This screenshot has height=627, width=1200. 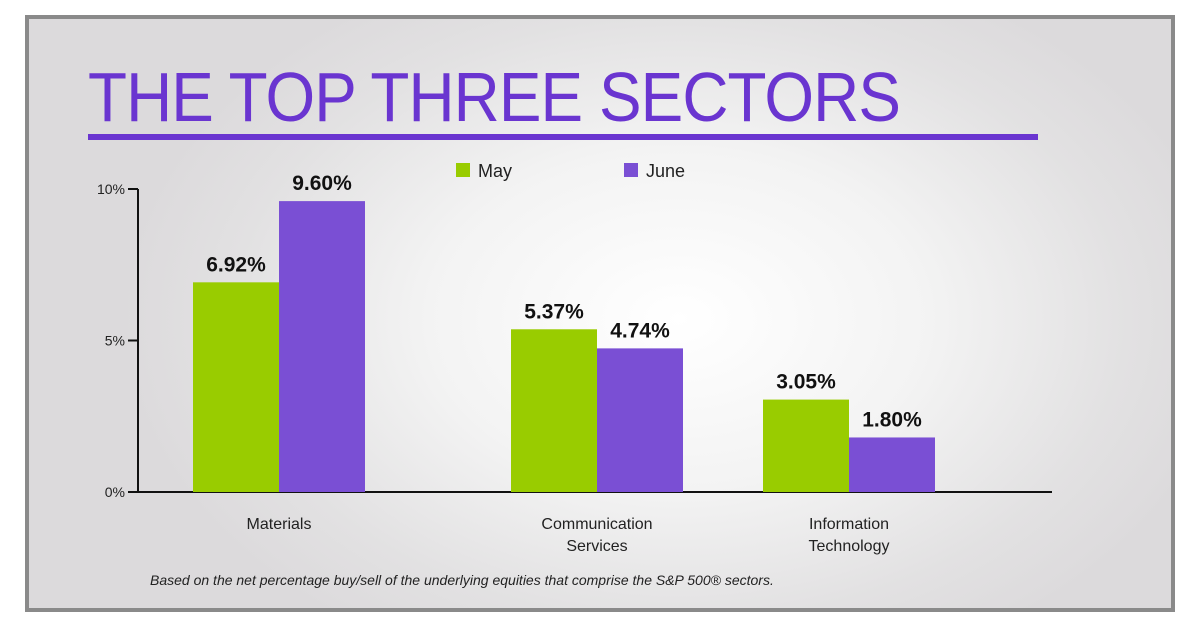 What do you see at coordinates (596, 546) in the screenshot?
I see `x-tick-label: Services` at bounding box center [596, 546].